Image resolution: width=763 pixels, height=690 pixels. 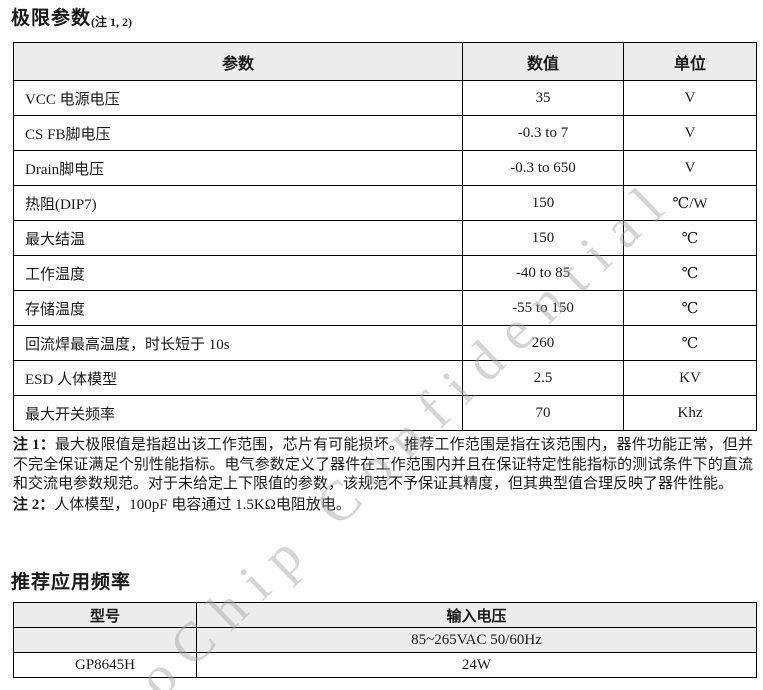 I want to click on model-cell: GP8645H, so click(x=105, y=665).